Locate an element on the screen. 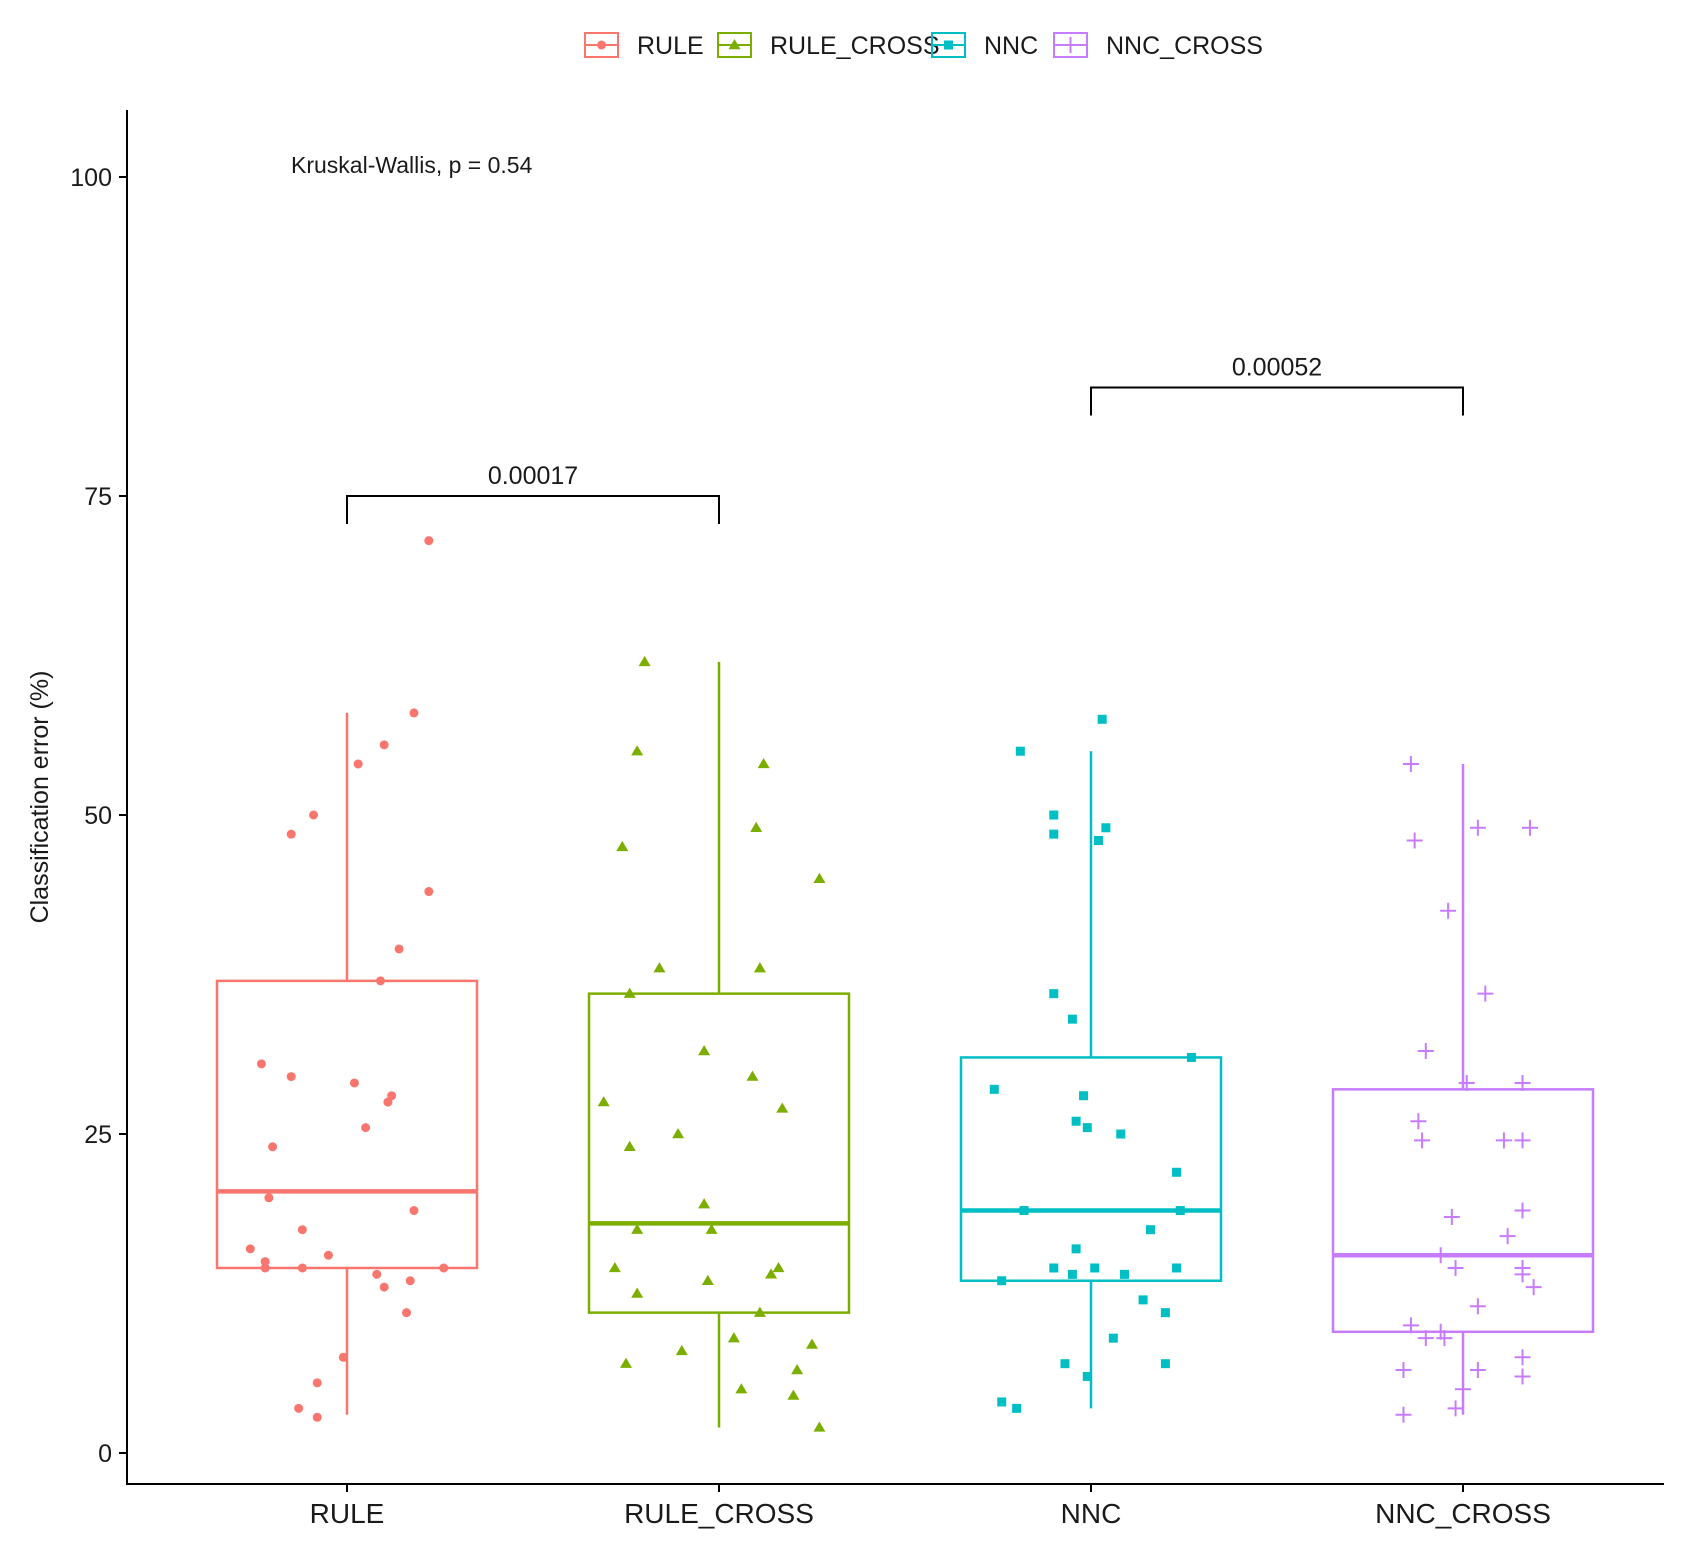 The image size is (1693, 1556). legend-label: RULE_CROSS is located at coordinates (855, 46).